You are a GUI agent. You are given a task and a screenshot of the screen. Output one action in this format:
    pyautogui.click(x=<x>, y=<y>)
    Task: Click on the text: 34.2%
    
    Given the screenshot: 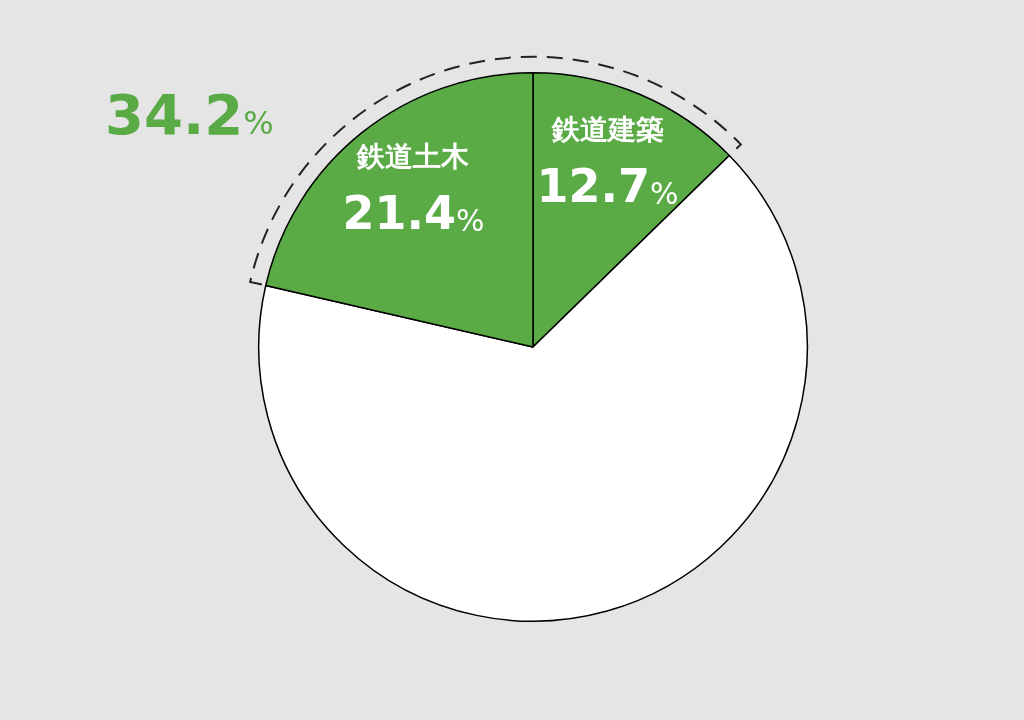 What is the action you would take?
    pyautogui.click(x=189, y=114)
    